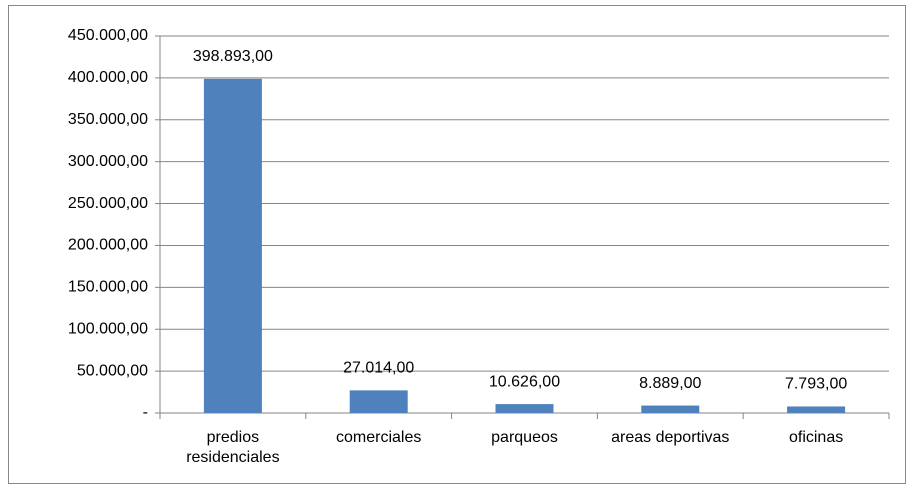 The image size is (914, 489). Describe the element at coordinates (379, 437) in the screenshot. I see `x-tick-label: comerciales` at that location.